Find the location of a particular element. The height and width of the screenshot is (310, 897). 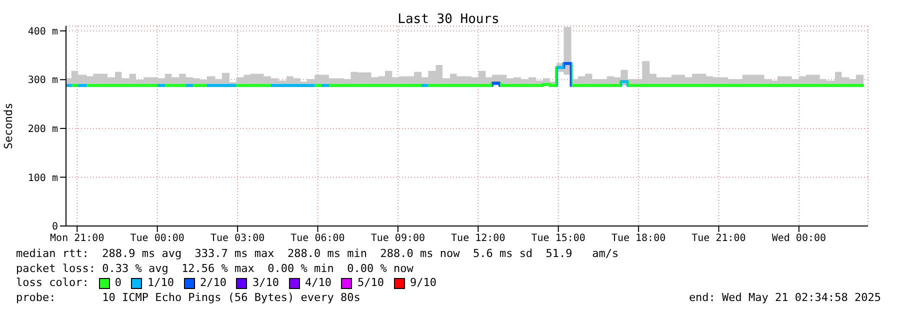

x-tick-label: Tue 09:00 is located at coordinates (398, 238).